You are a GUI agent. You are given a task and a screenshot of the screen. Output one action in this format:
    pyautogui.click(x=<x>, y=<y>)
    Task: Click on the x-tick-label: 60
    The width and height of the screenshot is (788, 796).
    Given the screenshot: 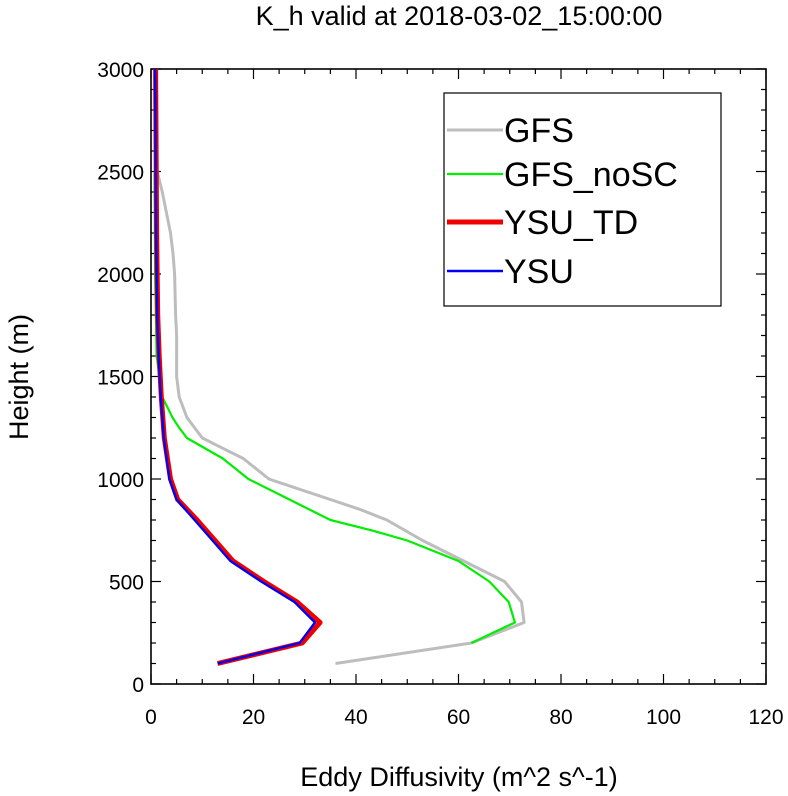 What is the action you would take?
    pyautogui.click(x=458, y=717)
    